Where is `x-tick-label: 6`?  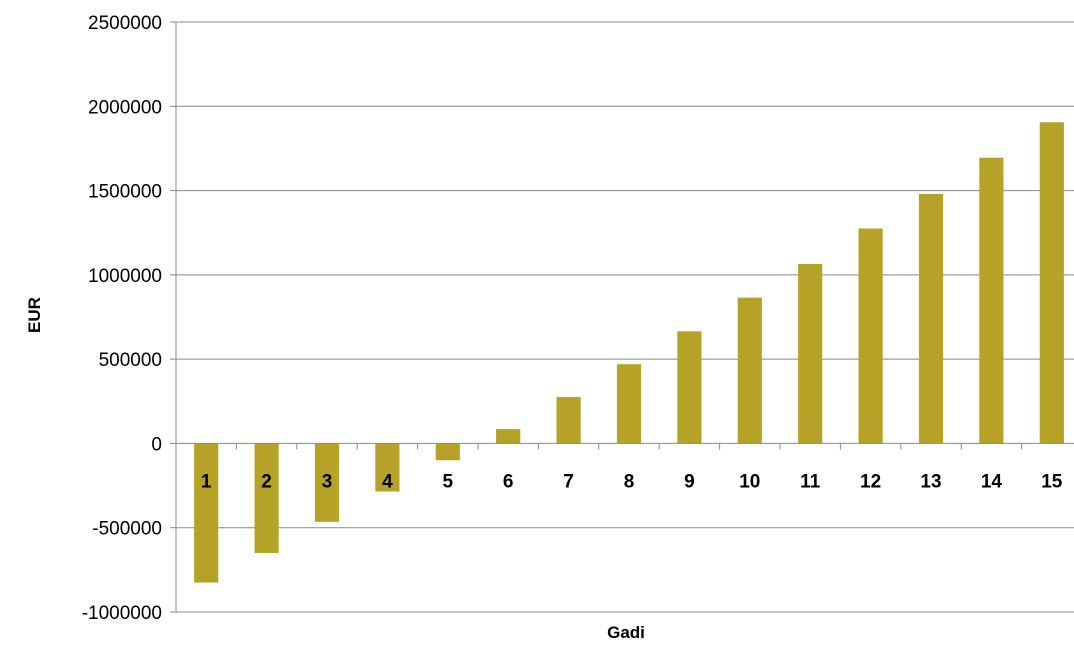
x-tick-label: 6 is located at coordinates (508, 481).